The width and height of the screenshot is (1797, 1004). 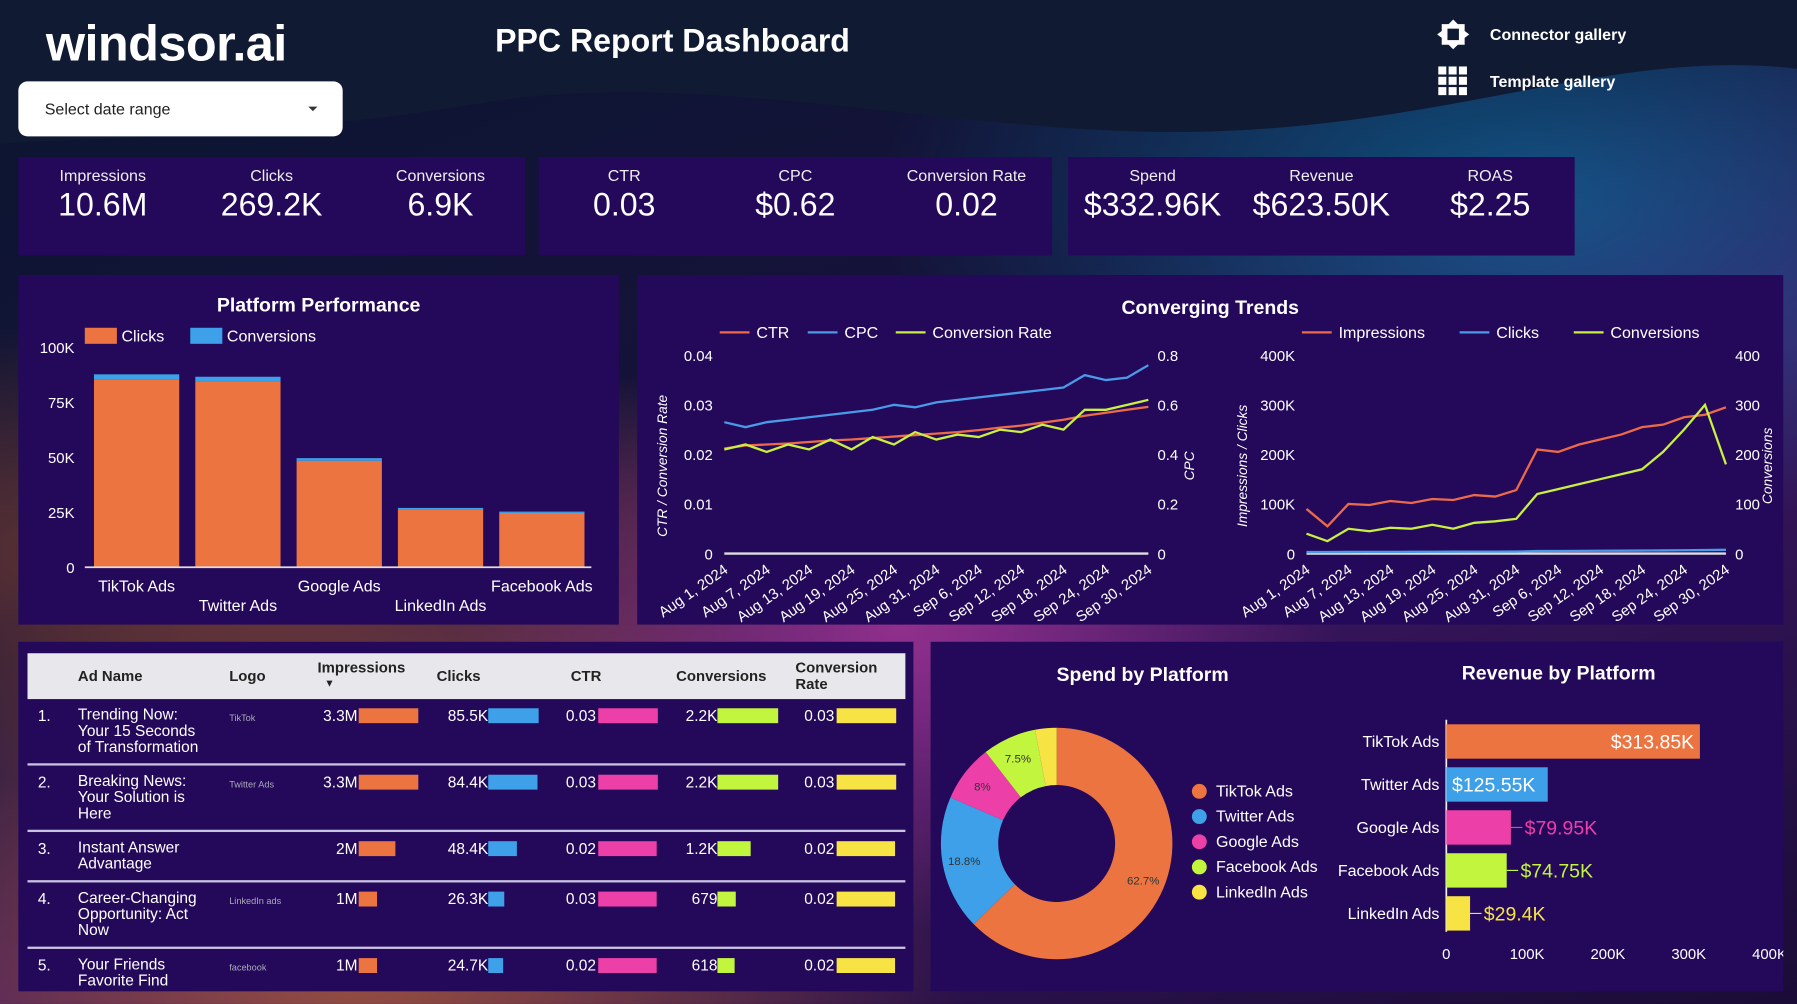 I want to click on legend-dot, so click(x=1199, y=892).